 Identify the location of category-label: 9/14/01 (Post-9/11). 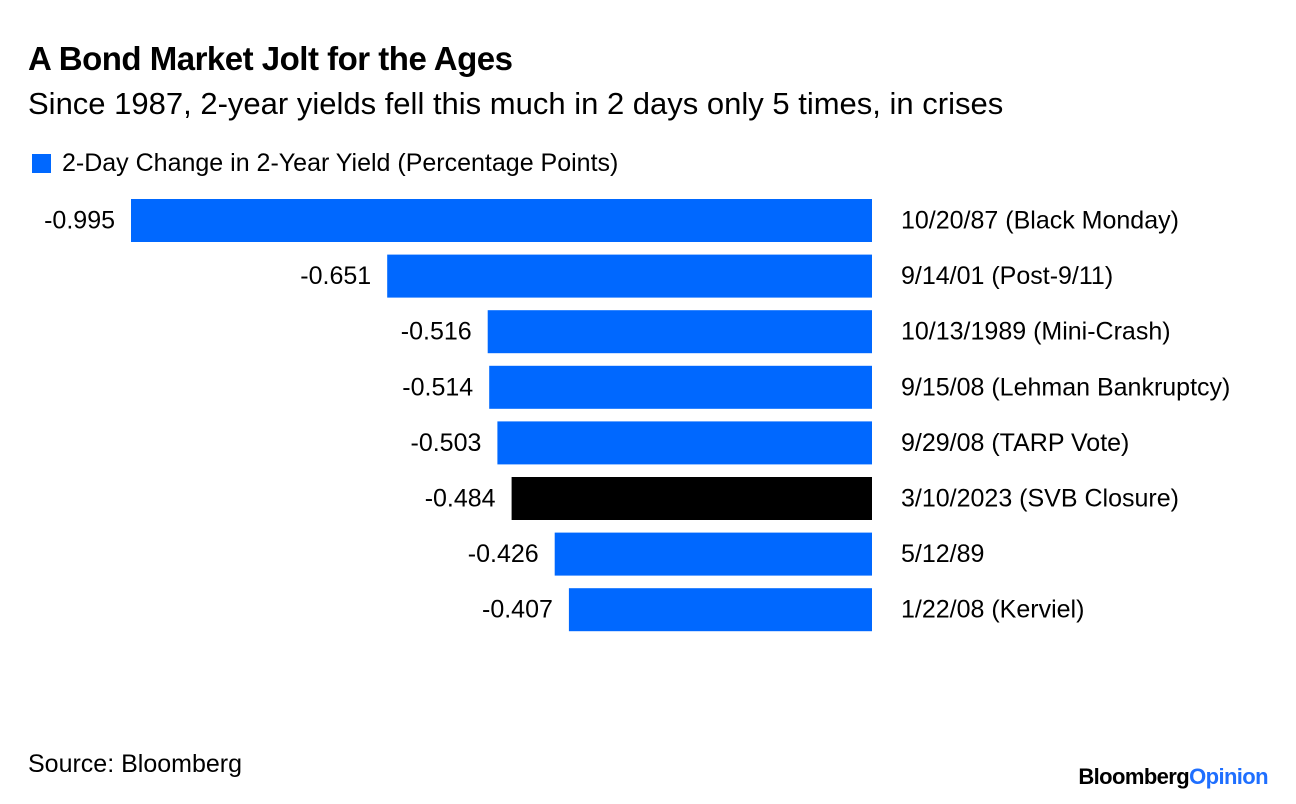
(1007, 276).